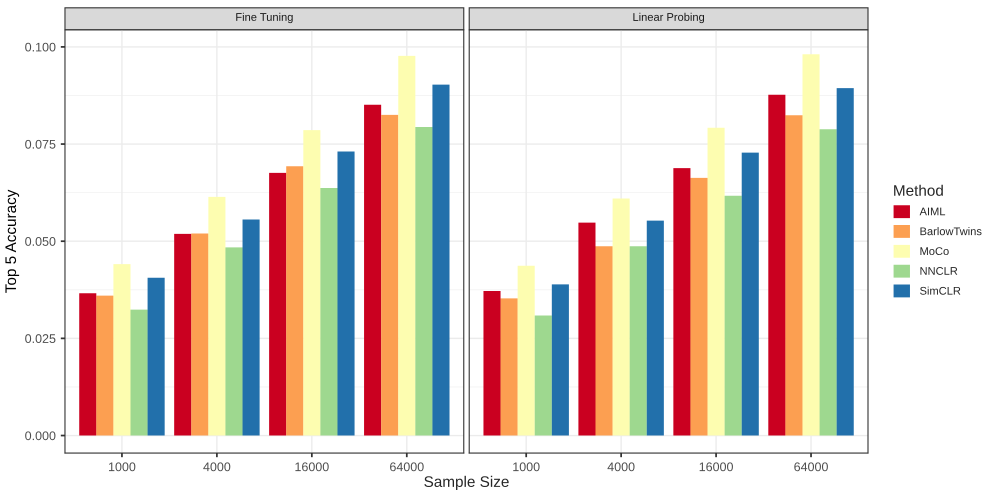 The image size is (992, 495). Describe the element at coordinates (40, 144) in the screenshot. I see `y-tick-label: 0.075` at that location.